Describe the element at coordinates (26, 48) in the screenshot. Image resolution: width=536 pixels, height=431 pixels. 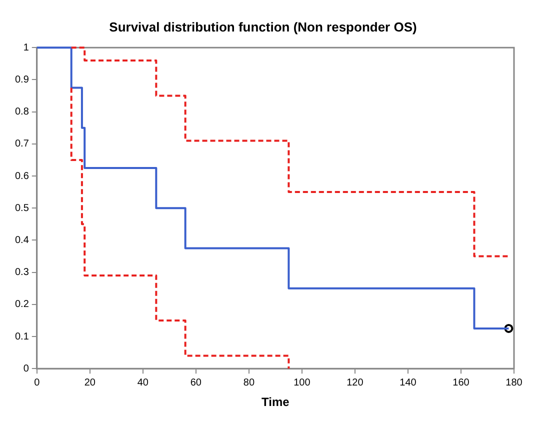
I see `y-tick-label: 1` at that location.